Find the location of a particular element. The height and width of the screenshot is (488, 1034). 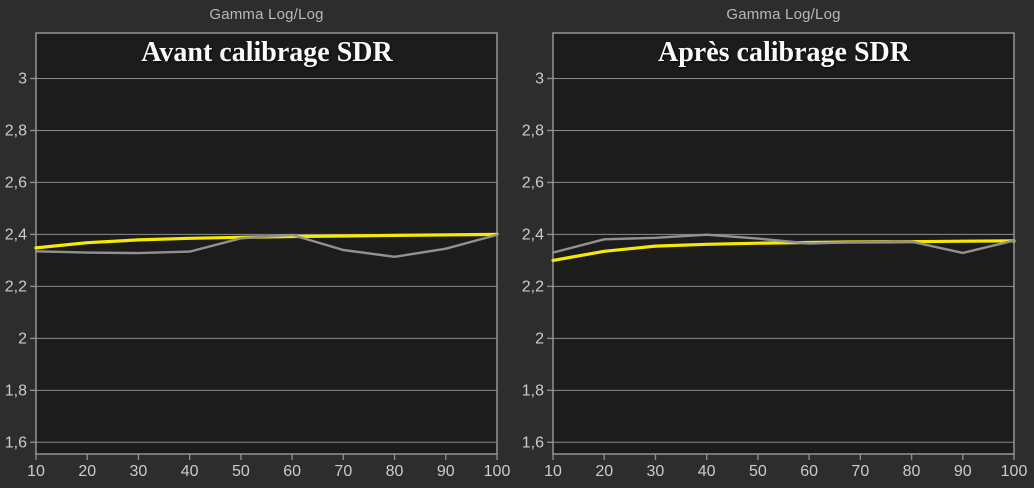

chart-title-avant: Avant calibrage SDR is located at coordinates (267, 52).